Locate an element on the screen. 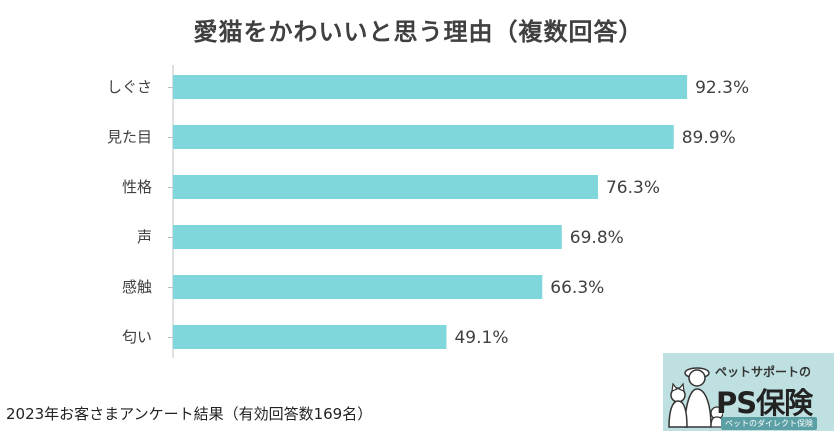 This screenshot has width=837, height=435. ps-insurance-logo: ペットサポートの PS保険 ペットのダイレクト保険 is located at coordinates (748, 392).